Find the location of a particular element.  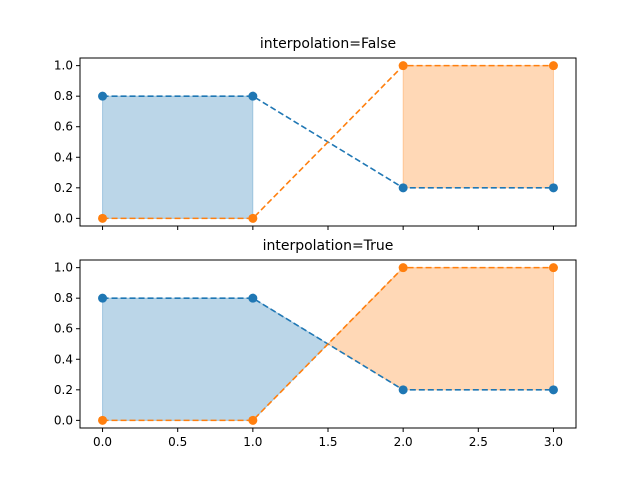

x-tick-label: 2.5 is located at coordinates (478, 442).